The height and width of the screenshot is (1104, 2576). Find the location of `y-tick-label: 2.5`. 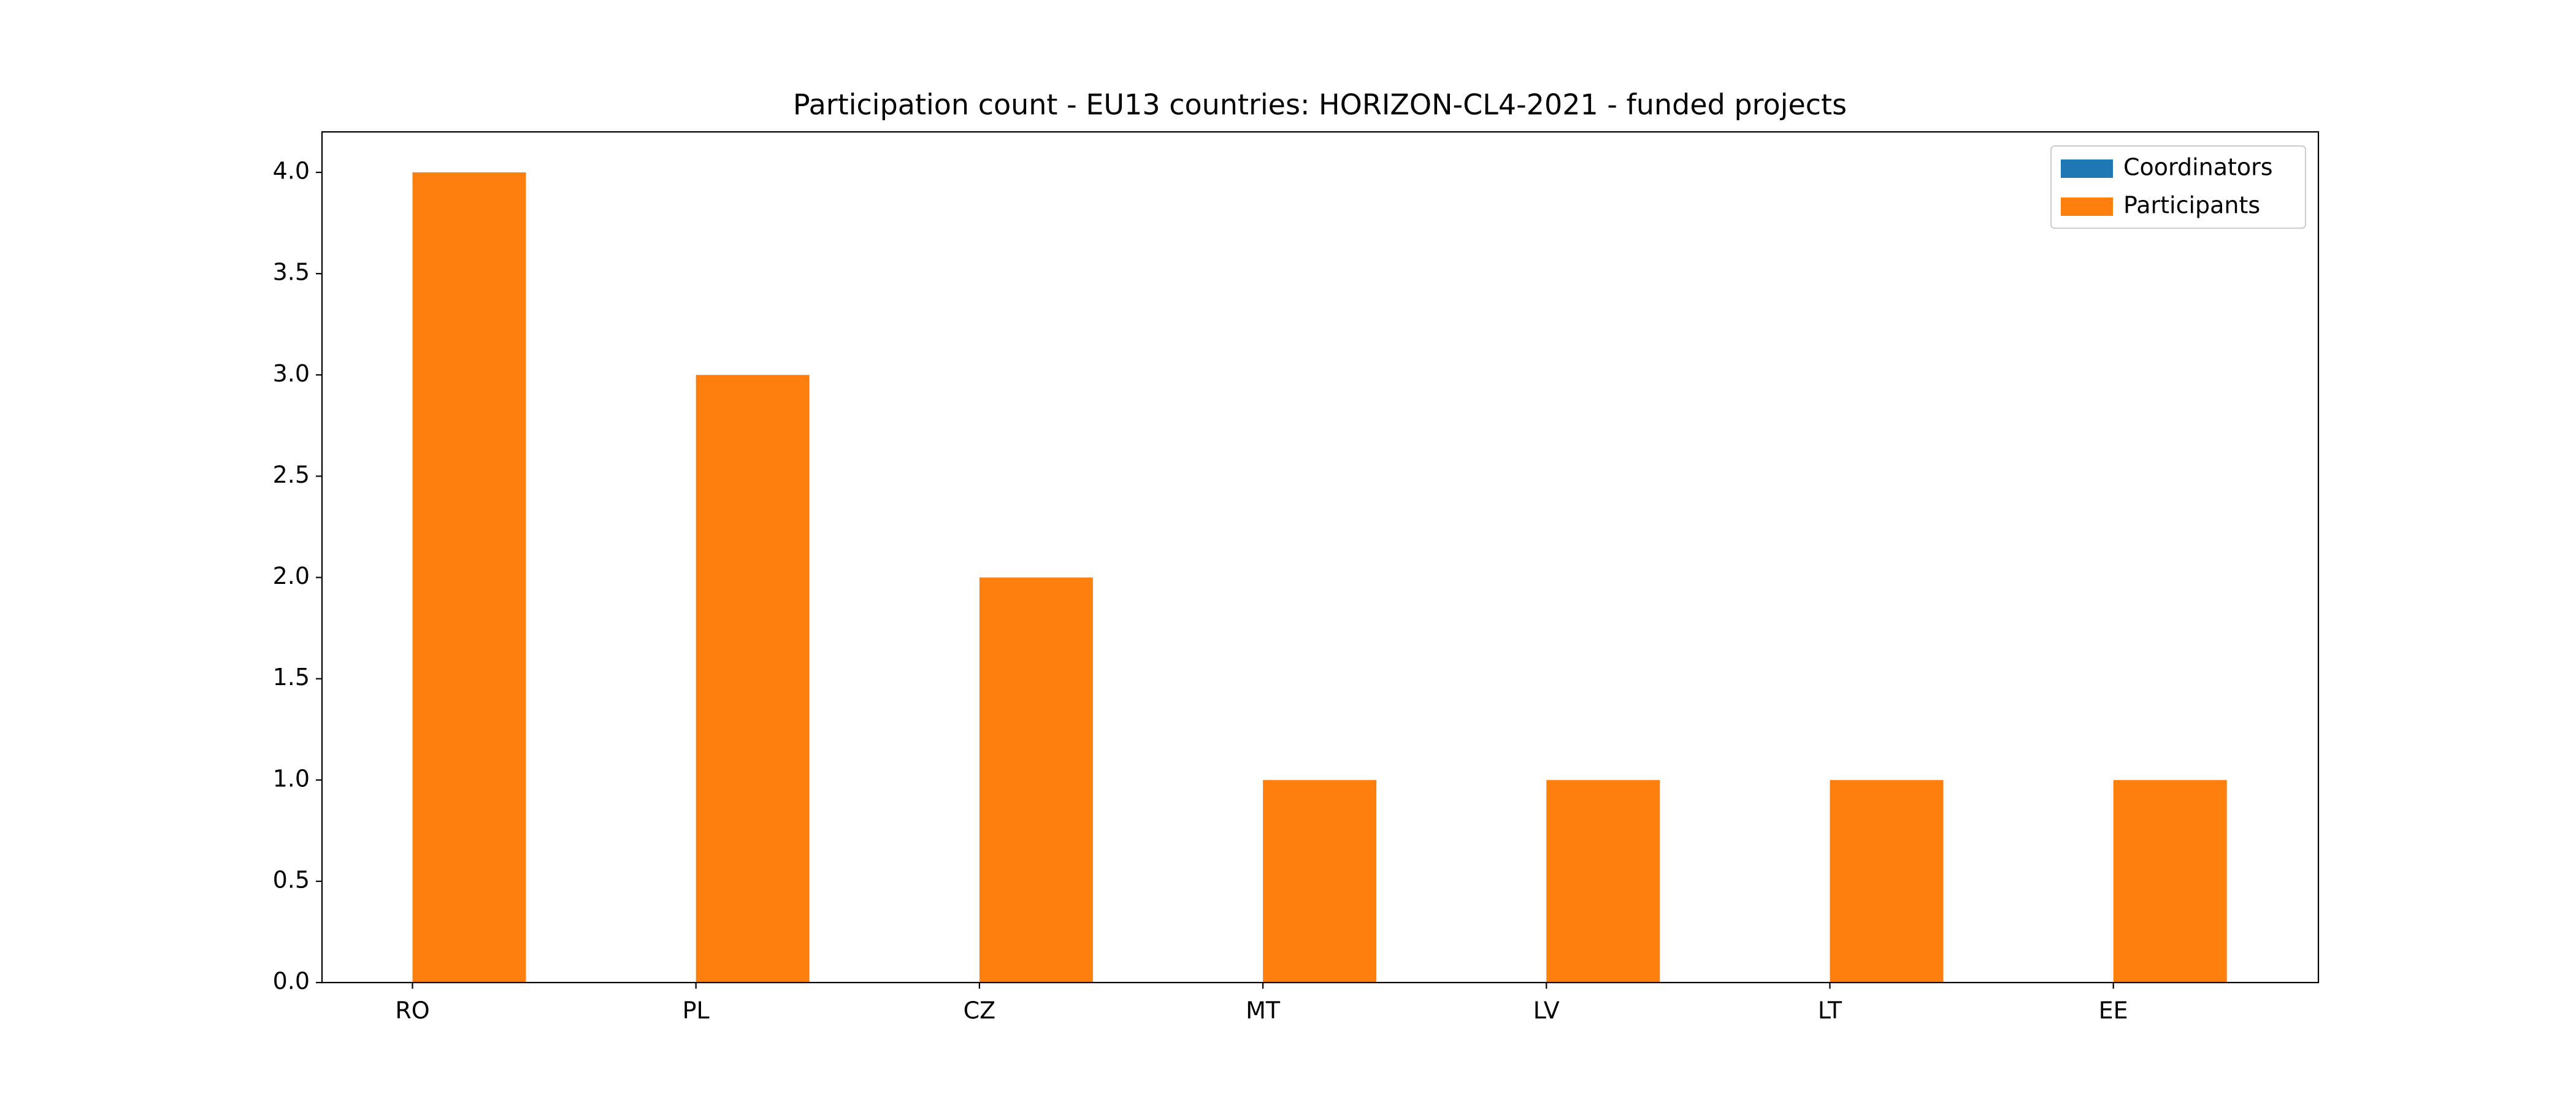

y-tick-label: 2.5 is located at coordinates (291, 474).